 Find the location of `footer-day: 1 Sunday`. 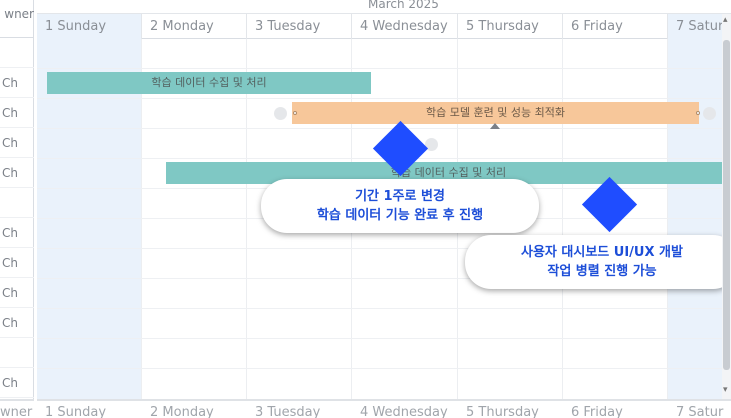

footer-day: 1 Sunday is located at coordinates (76, 411).